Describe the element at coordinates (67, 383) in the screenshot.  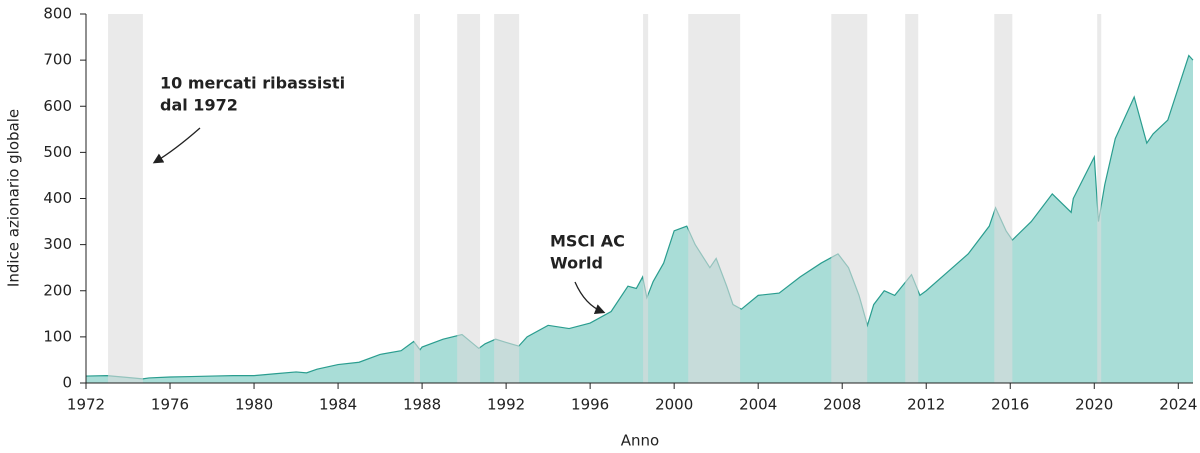
I see `y-tick-label: 0` at that location.